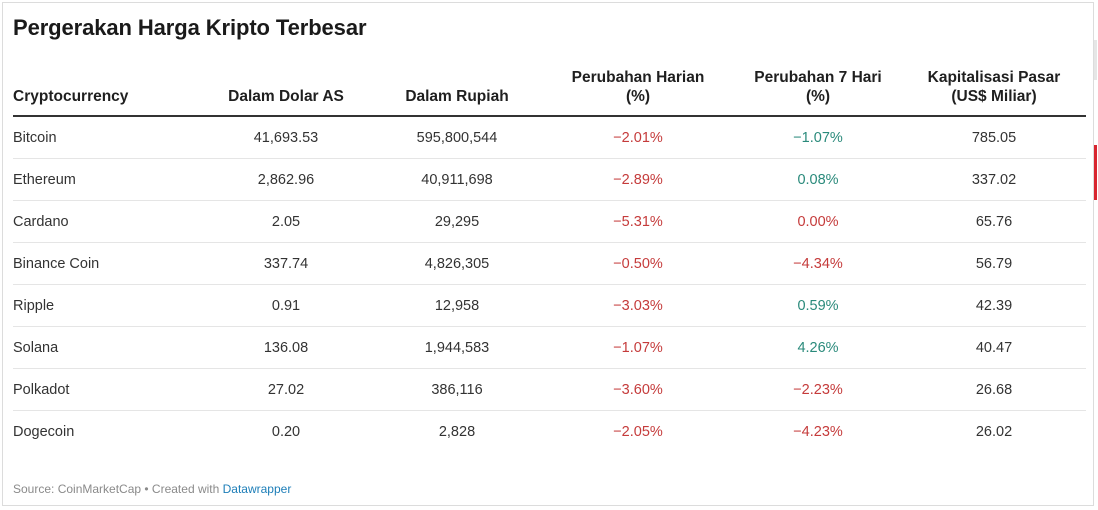  Describe the element at coordinates (818, 137) in the screenshot. I see `cell-weekly-change: −1.07%` at that location.